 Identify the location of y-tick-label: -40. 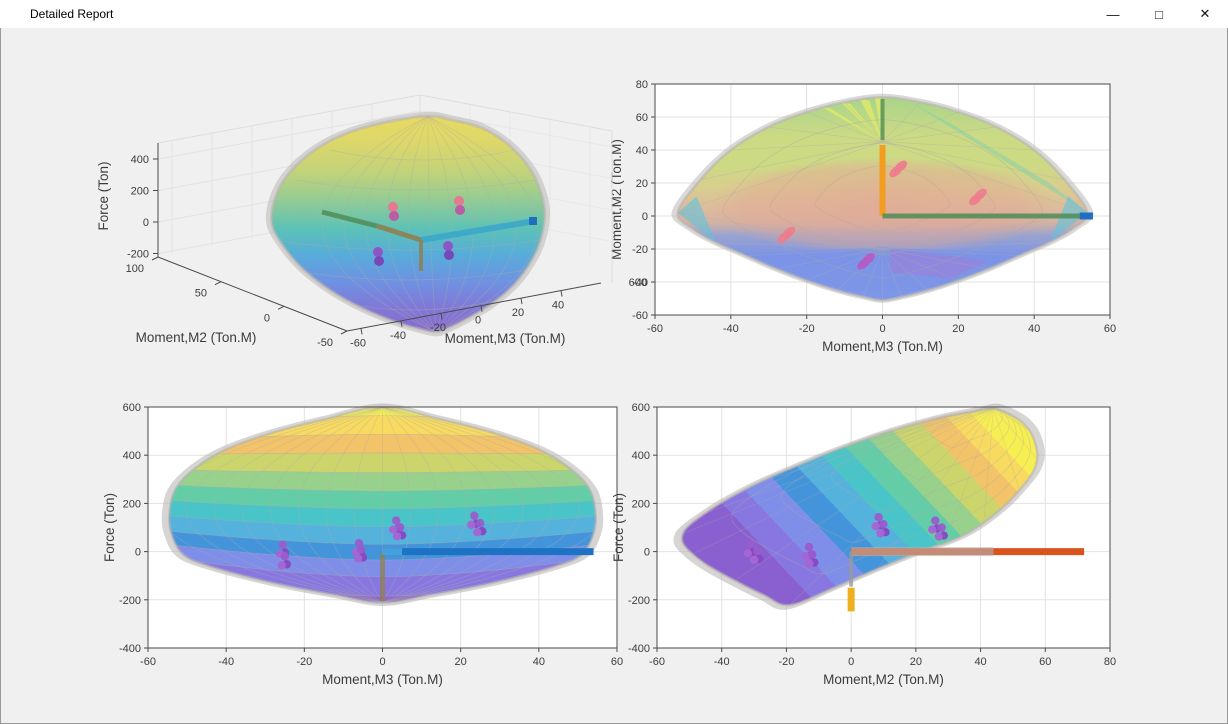
(640, 283).